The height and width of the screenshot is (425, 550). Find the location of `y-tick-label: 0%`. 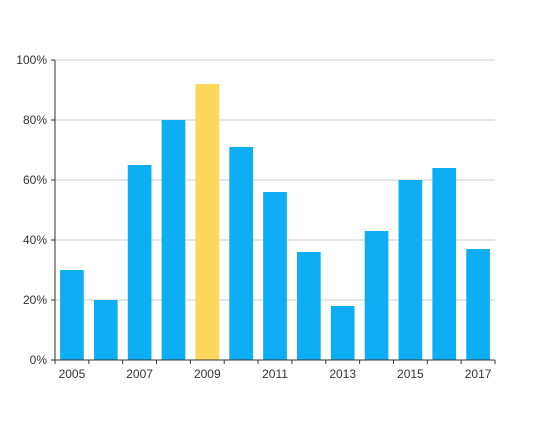

y-tick-label: 0% is located at coordinates (39, 360).